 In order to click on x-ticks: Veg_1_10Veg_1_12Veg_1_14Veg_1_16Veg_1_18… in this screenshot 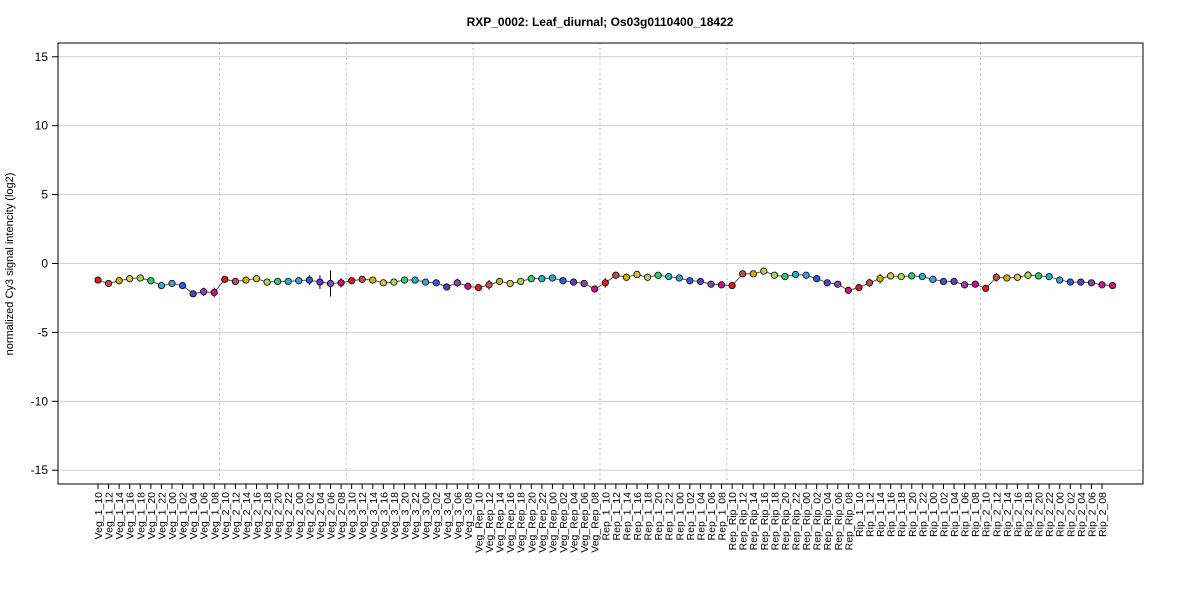, I will do `click(601, 518)`.